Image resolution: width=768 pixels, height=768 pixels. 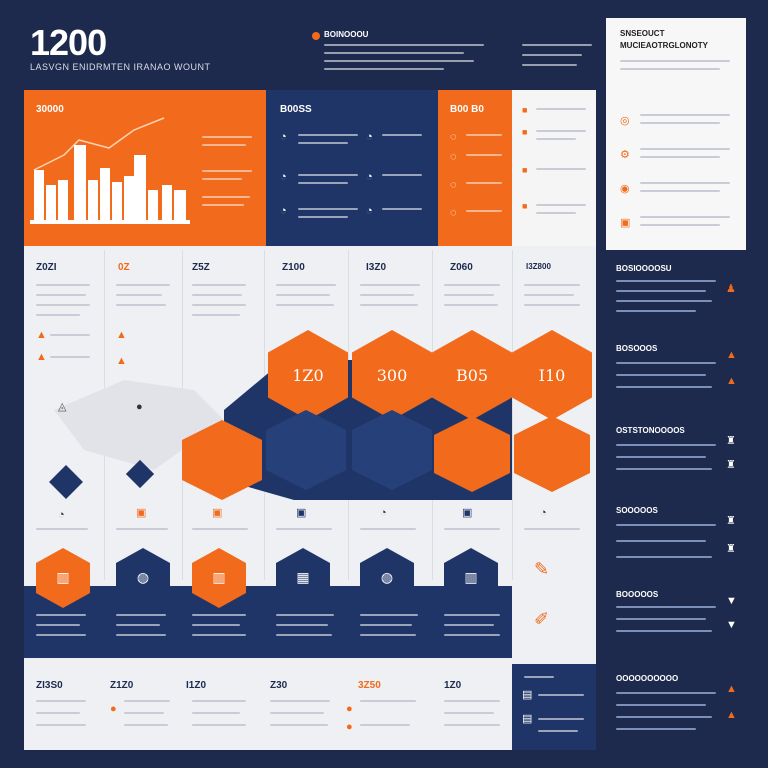 What do you see at coordinates (461, 267) in the screenshot?
I see `stat-label: Z060` at bounding box center [461, 267].